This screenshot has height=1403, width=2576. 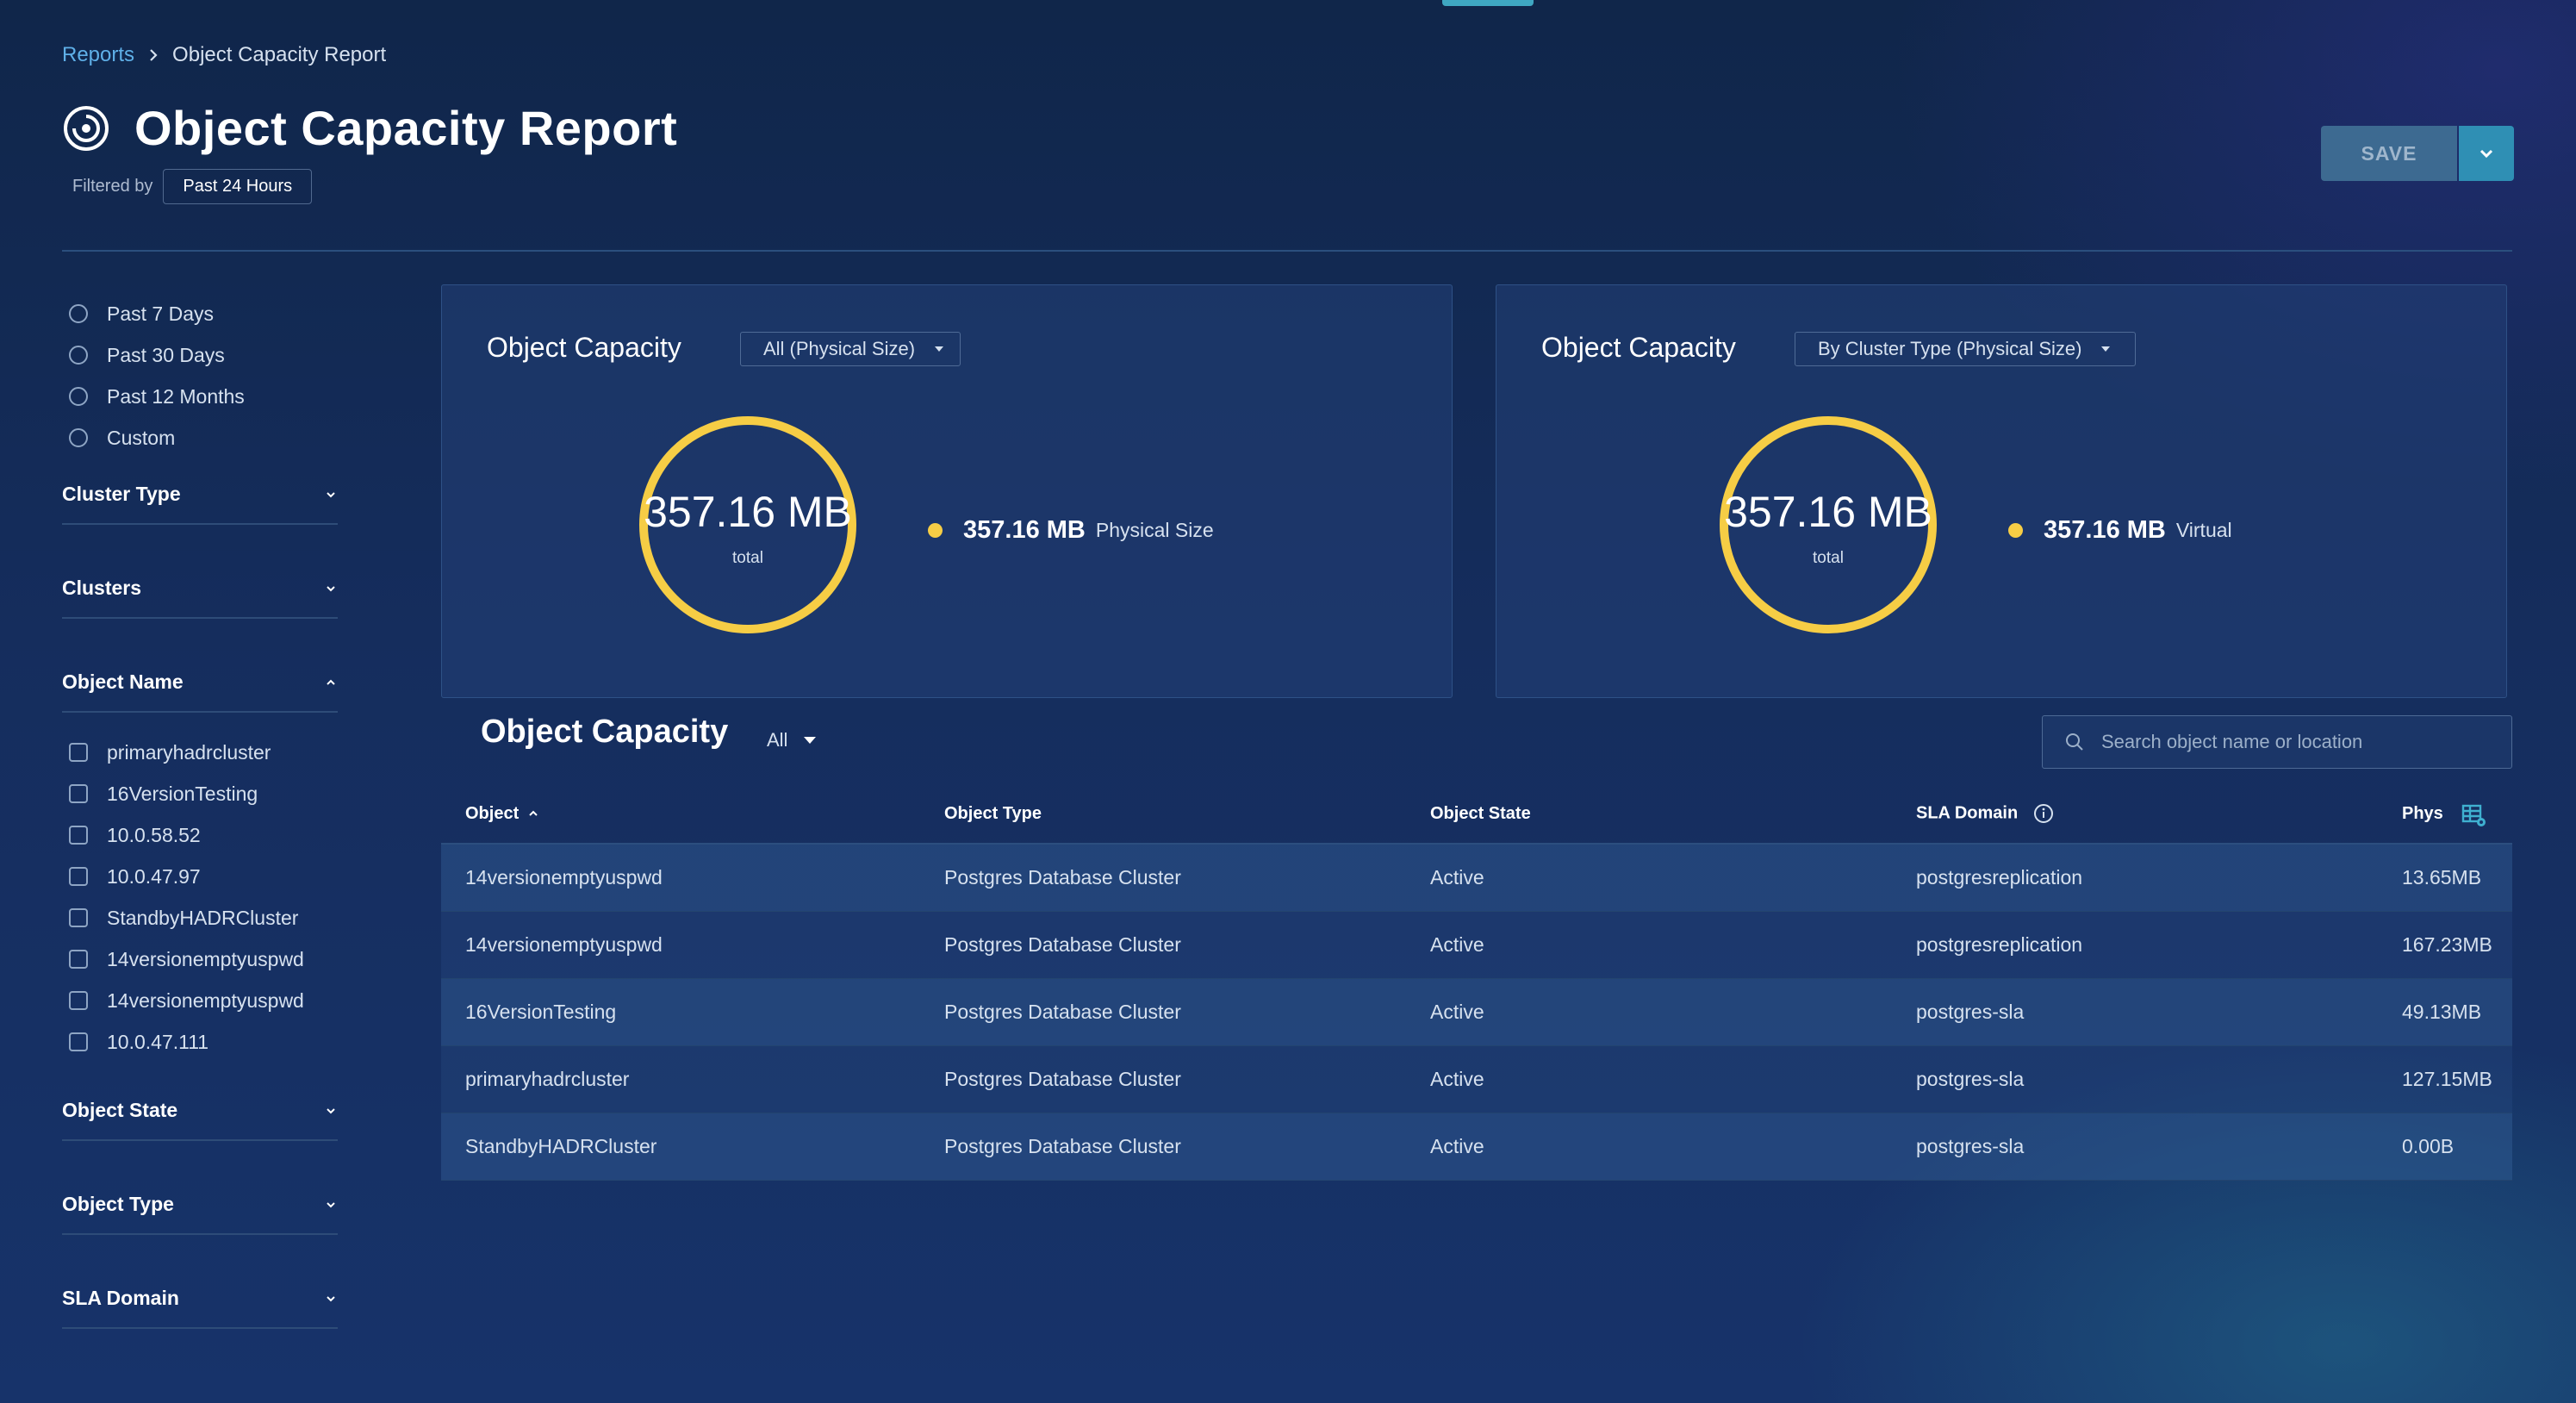 I want to click on object-name-option: StandbyHADRCluster, so click(x=200, y=917).